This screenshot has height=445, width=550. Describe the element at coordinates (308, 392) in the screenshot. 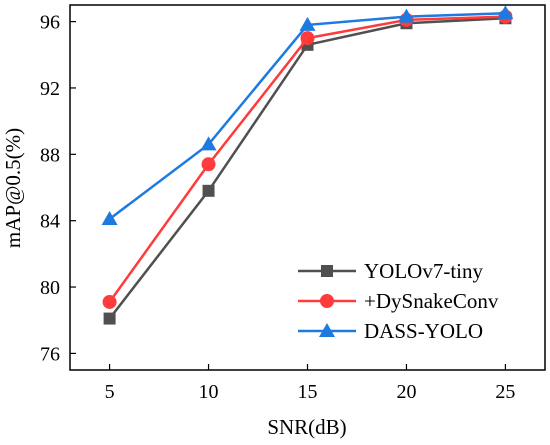

I see `x-tick-label: 15` at that location.